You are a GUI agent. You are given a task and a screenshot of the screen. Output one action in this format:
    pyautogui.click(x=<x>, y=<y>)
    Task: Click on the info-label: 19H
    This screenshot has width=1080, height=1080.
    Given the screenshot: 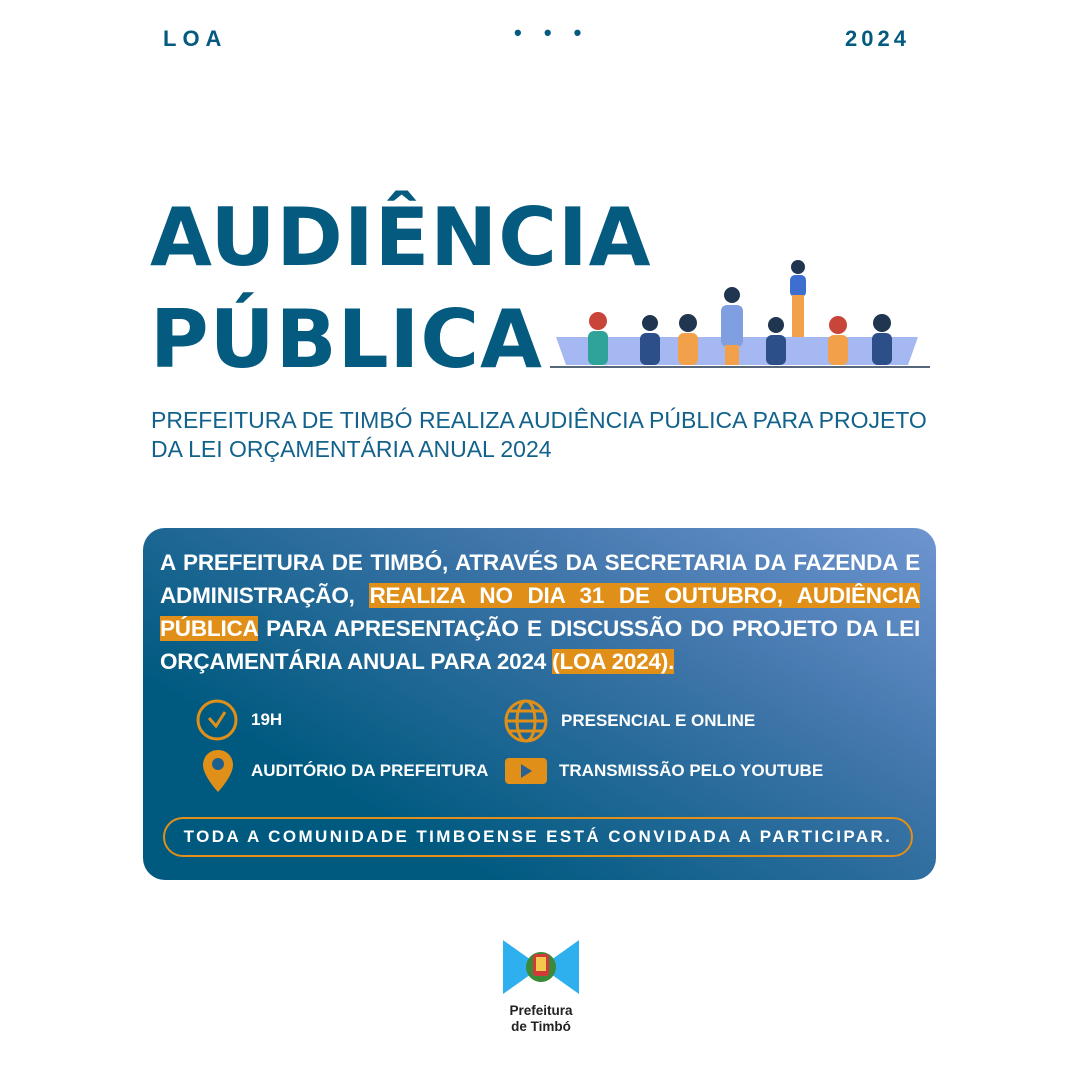 What is the action you would take?
    pyautogui.click(x=267, y=719)
    